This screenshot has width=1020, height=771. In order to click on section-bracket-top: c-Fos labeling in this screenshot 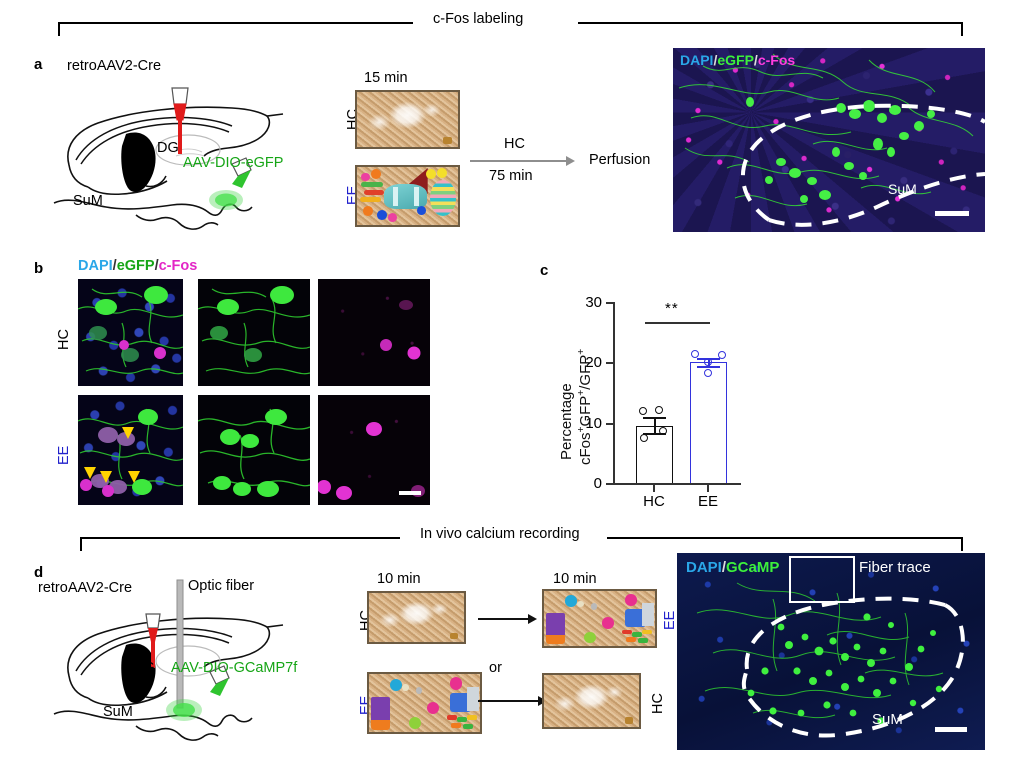, I will do `click(510, 23)`.